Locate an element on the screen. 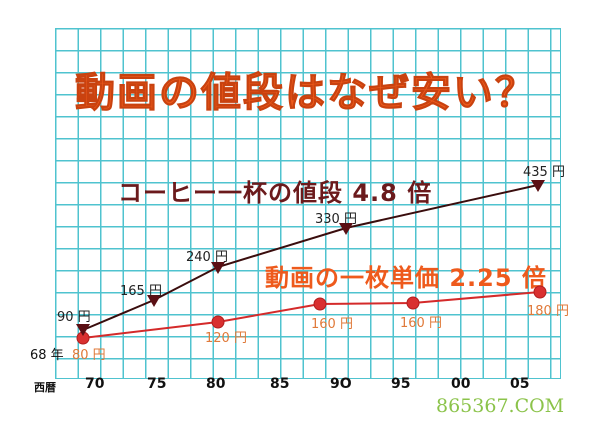 The image size is (600, 423). x-tick-95: 95 is located at coordinates (401, 384).